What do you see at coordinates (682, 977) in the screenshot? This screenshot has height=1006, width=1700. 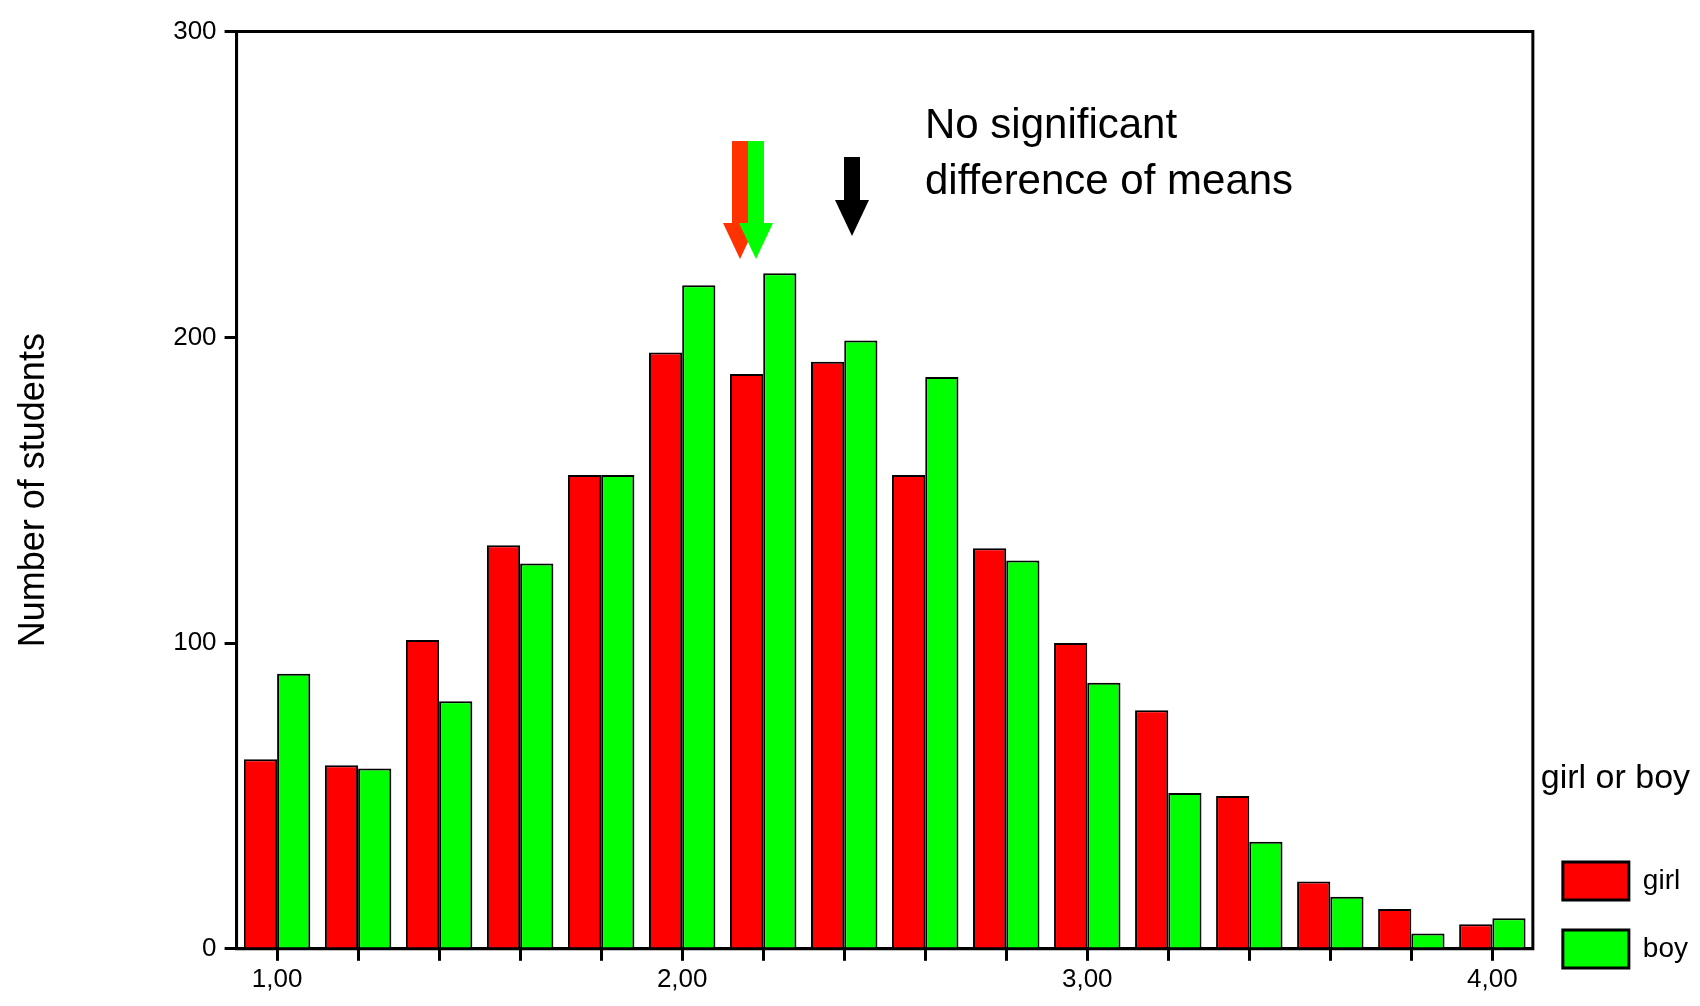 I see `x-tick-label: 2,00` at bounding box center [682, 977].